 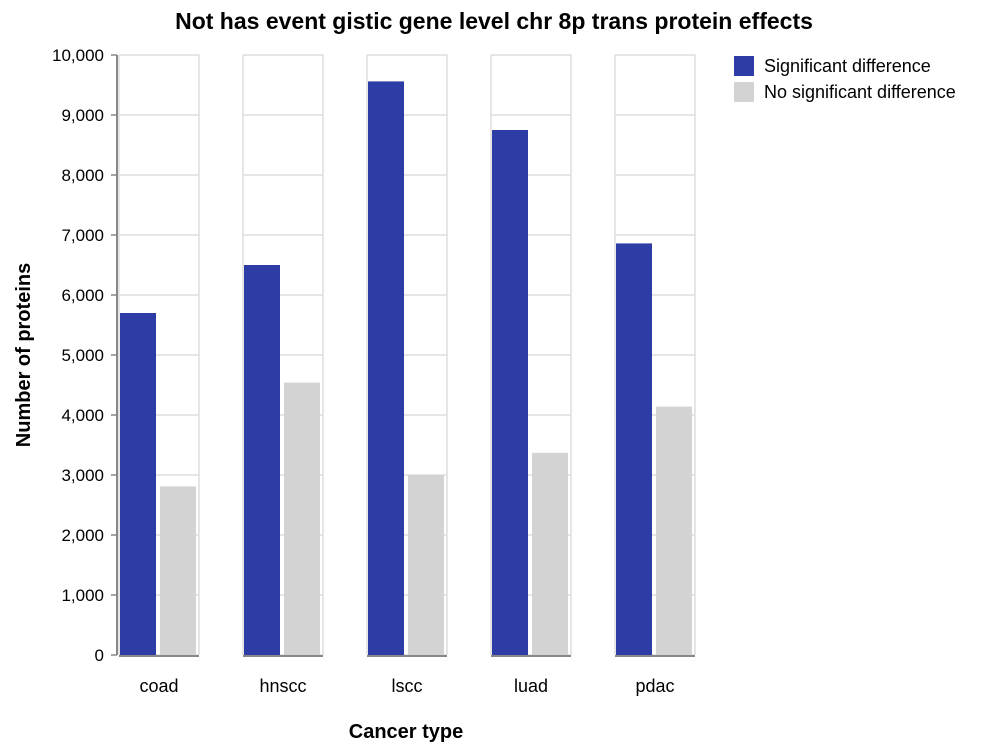 What do you see at coordinates (82, 415) in the screenshot?
I see `y-tick-label: 4,000` at bounding box center [82, 415].